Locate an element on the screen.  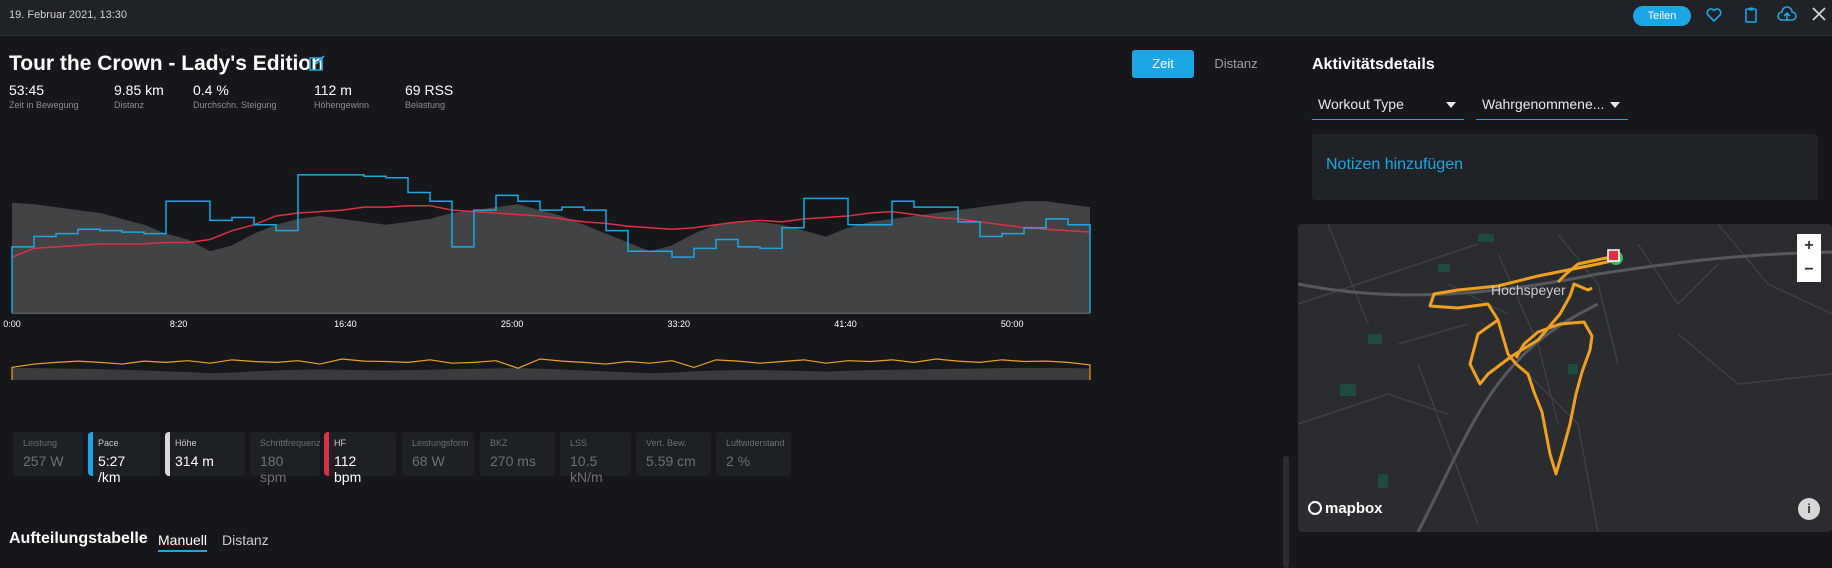
cloud-upload-icon is located at coordinates (1787, 17).